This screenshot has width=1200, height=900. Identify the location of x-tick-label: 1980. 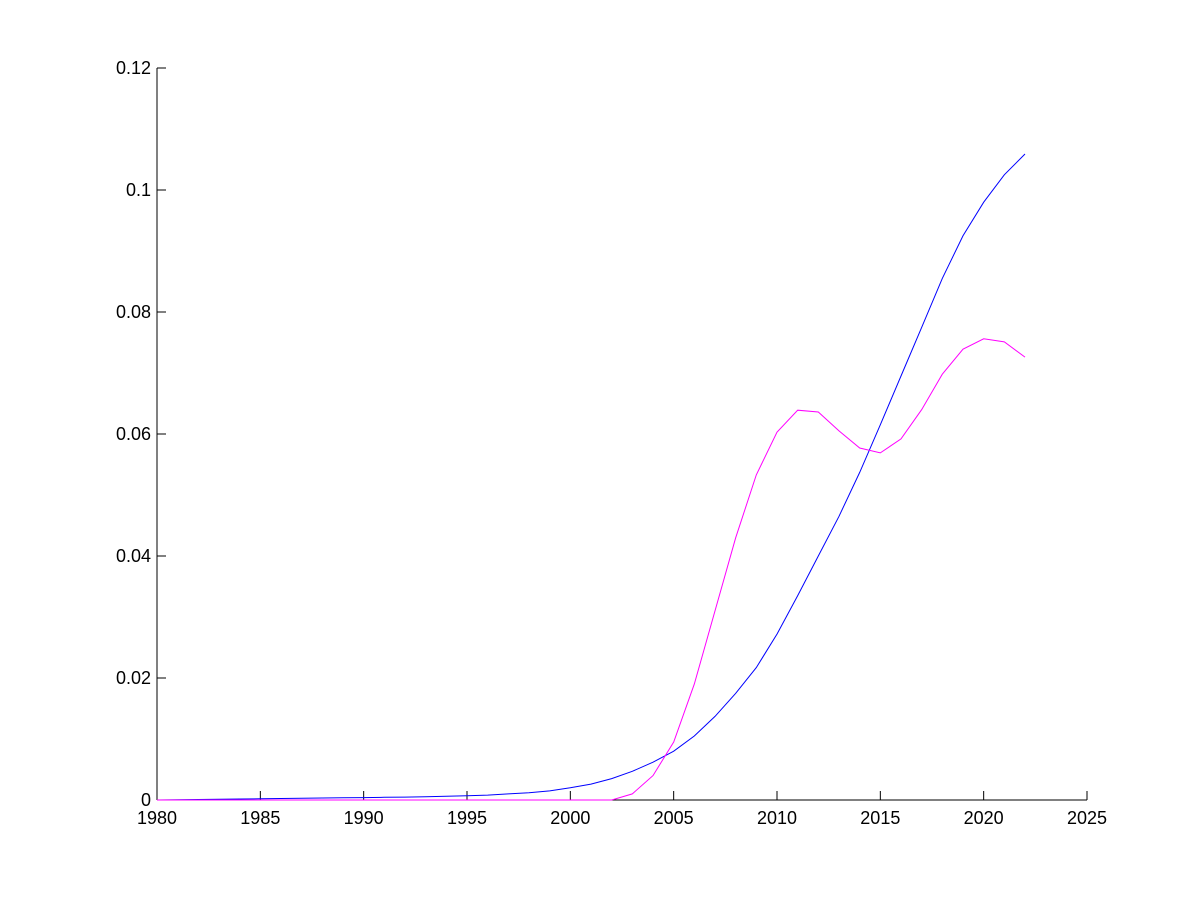
(157, 818).